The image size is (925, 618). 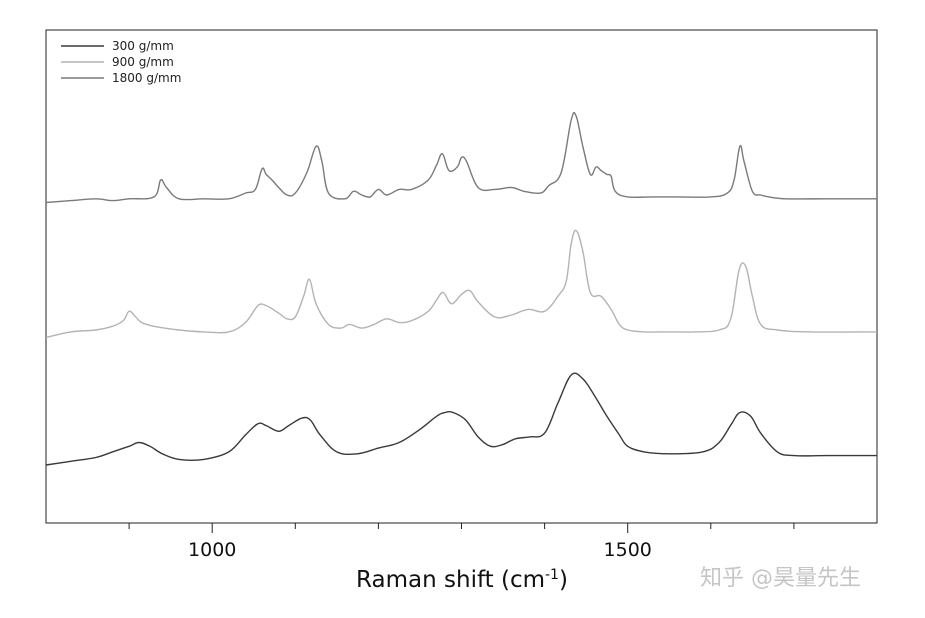 What do you see at coordinates (212, 550) in the screenshot?
I see `x-tick-label: 1000` at bounding box center [212, 550].